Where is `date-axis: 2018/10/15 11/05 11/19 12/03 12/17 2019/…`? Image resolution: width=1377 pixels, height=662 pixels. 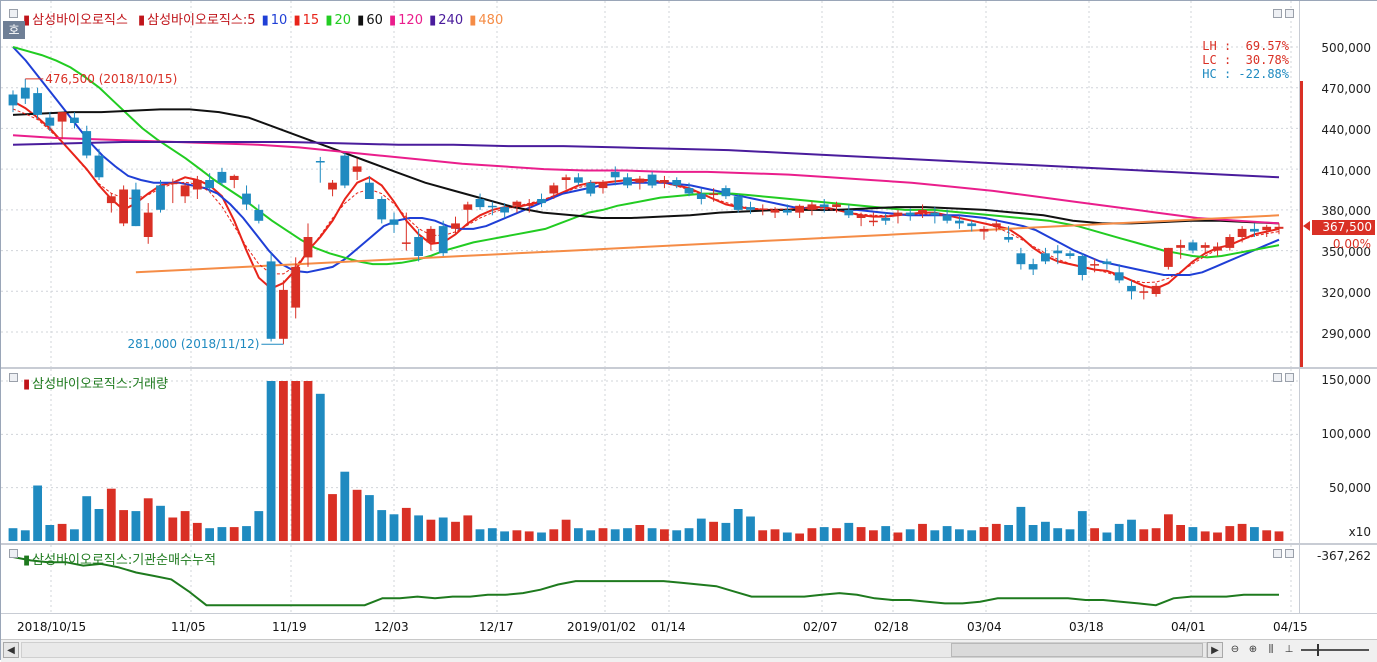
date-axis: 2018/10/15 11/05 11/19 12/03 12/17 2019/… is located at coordinates (689, 626).